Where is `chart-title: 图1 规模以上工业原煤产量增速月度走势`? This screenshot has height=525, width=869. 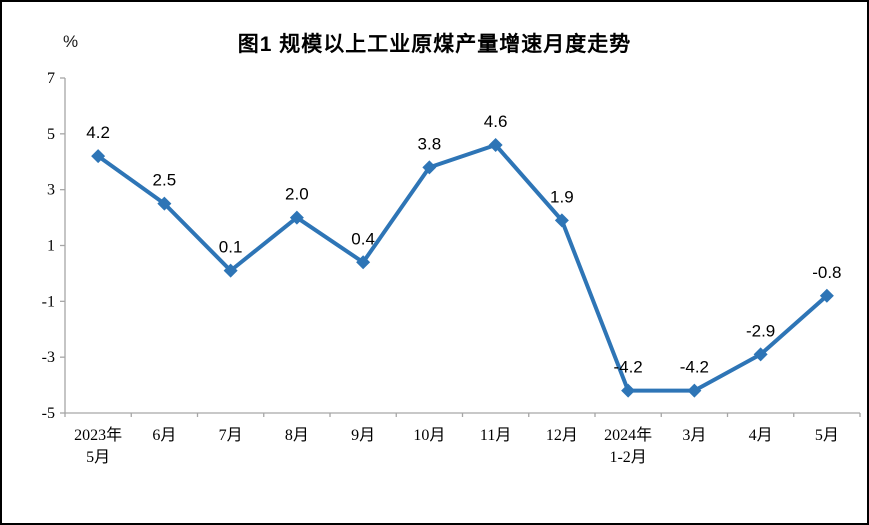 chart-title: 图1 规模以上工业原煤产量增速月度走势 is located at coordinates (434, 44).